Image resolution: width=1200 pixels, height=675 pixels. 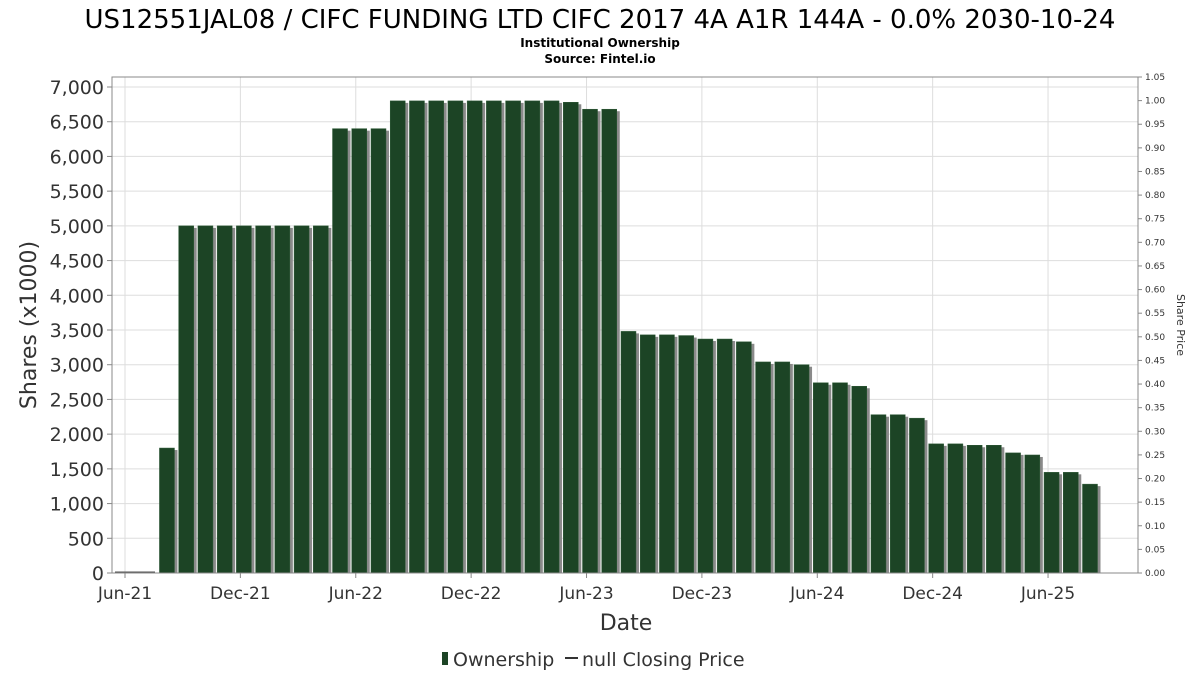 What do you see at coordinates (1155, 361) in the screenshot?
I see `y2-tick-label: 0.45` at bounding box center [1155, 361].